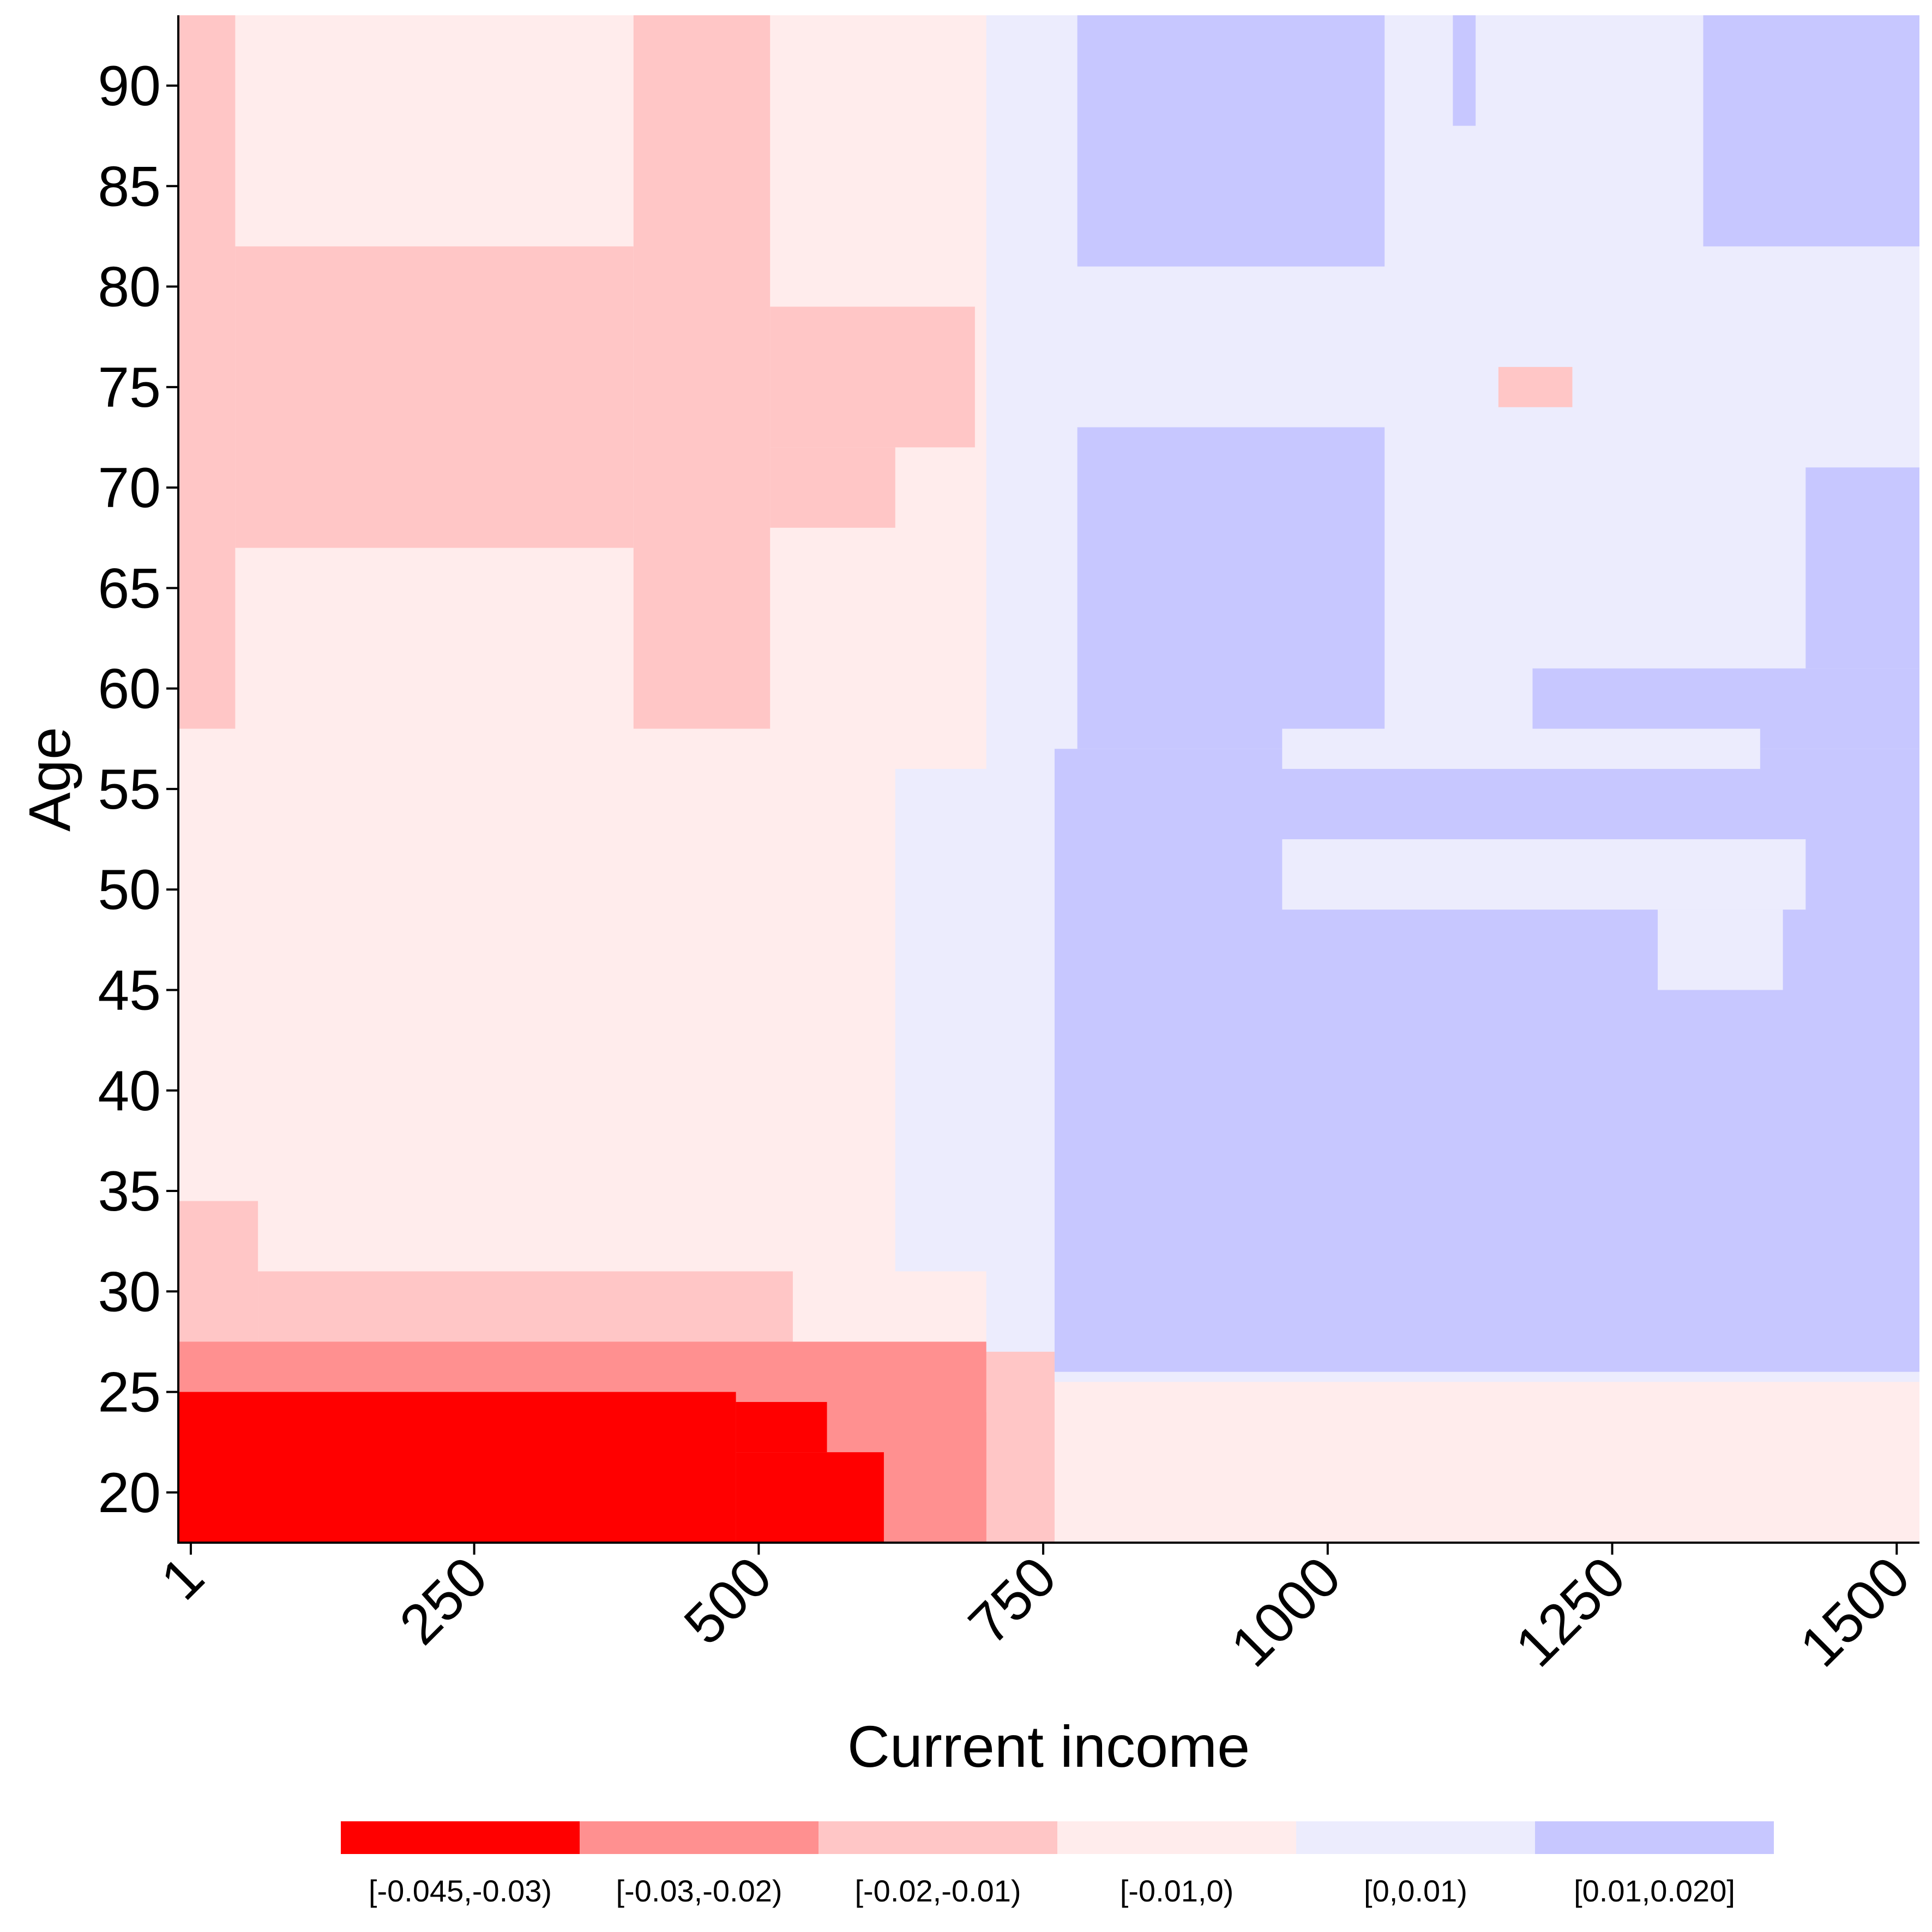  I want to click on x-tick-label: 1000, so click(1286, 1612).